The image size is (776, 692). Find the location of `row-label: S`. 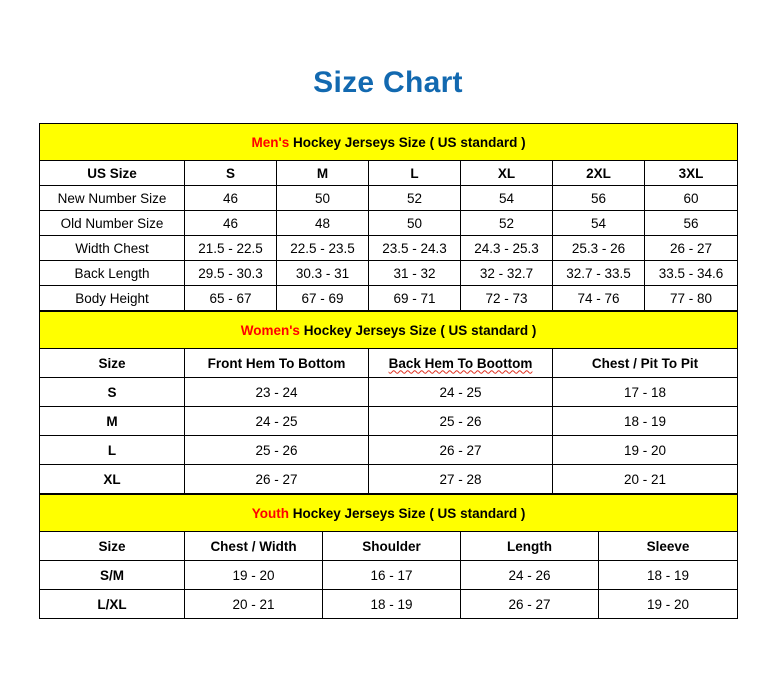

row-label: S is located at coordinates (112, 392).